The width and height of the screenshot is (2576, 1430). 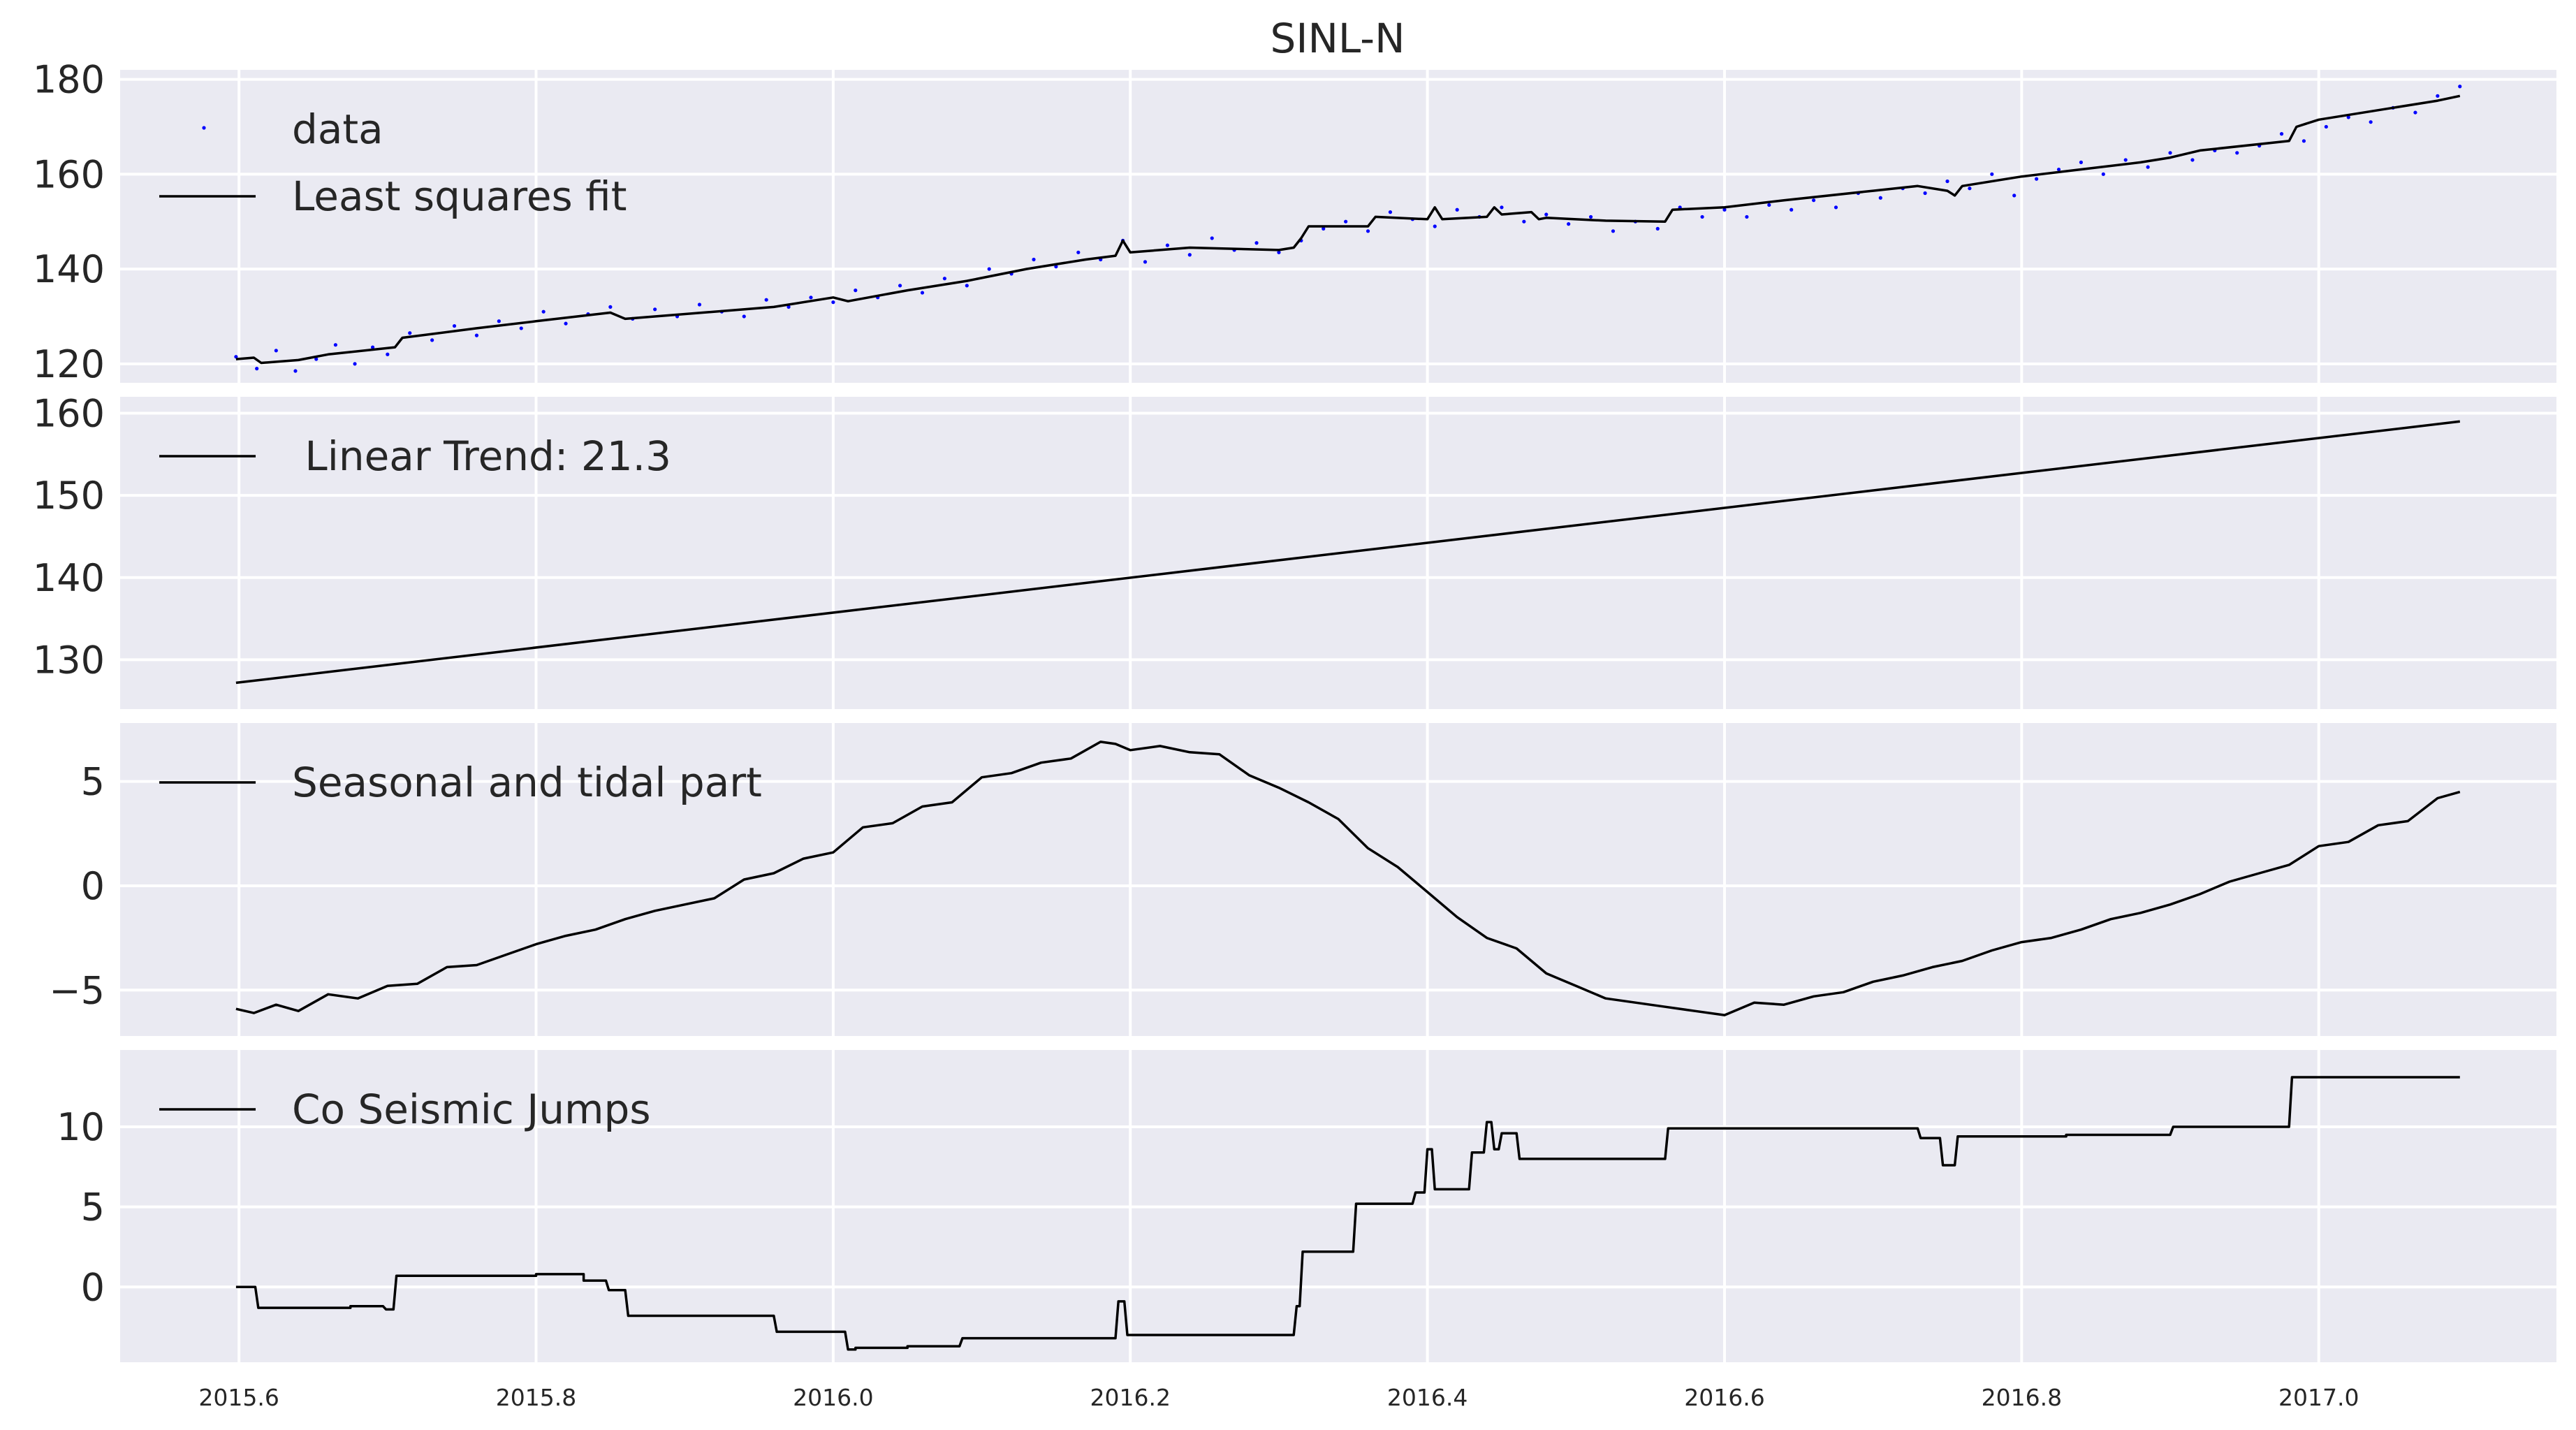 I want to click on panel-4-legend: Co Seismic Jumps, so click(x=405, y=1109).